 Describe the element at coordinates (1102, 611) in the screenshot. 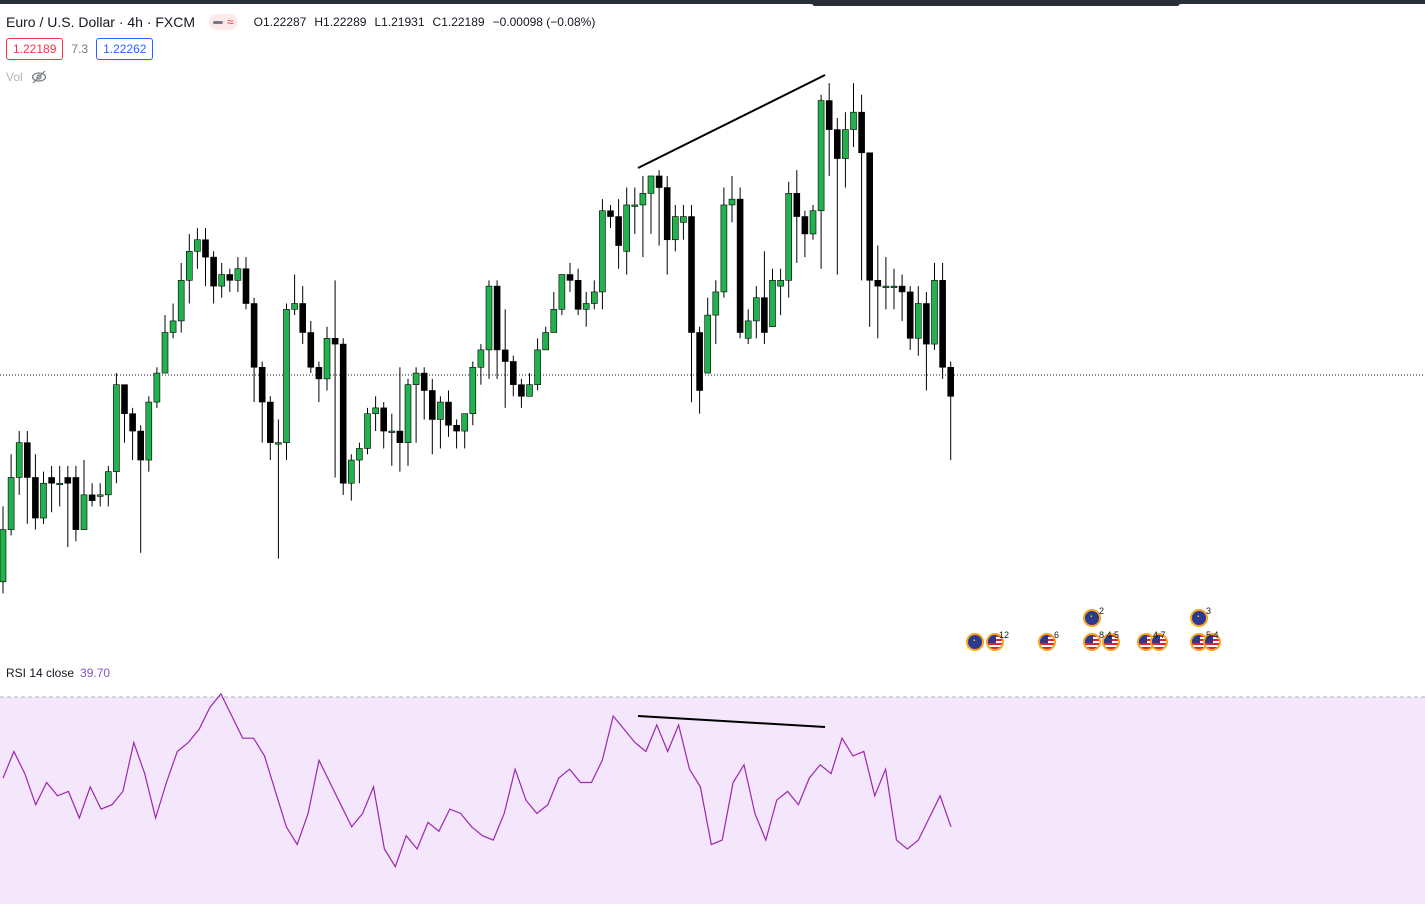

I see `event-count: 2` at that location.